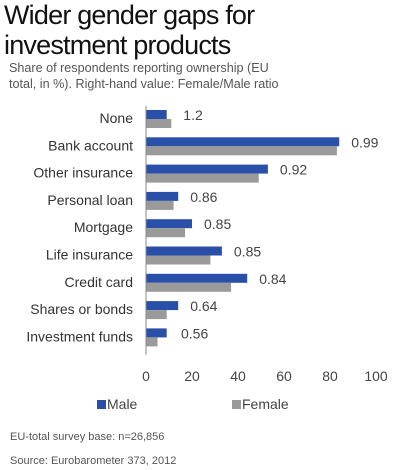 The image size is (400, 470). I want to click on bar-male-investment-funds, so click(156, 333).